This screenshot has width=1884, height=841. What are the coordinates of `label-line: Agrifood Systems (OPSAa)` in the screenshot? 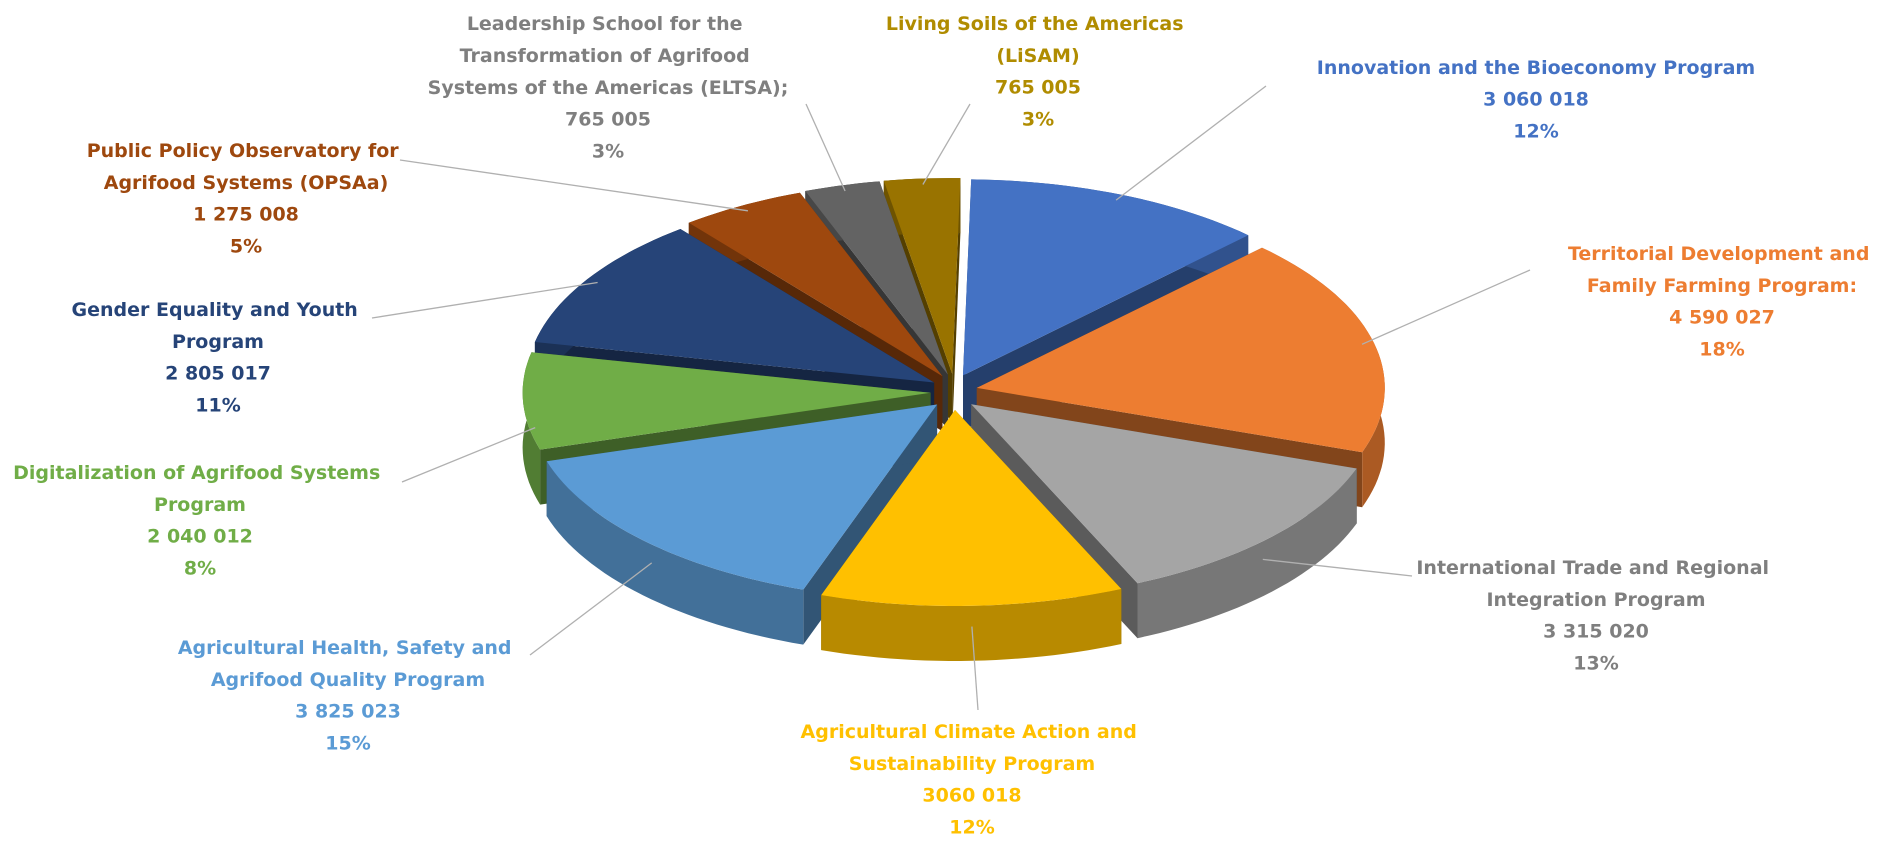 It's located at (246, 183).